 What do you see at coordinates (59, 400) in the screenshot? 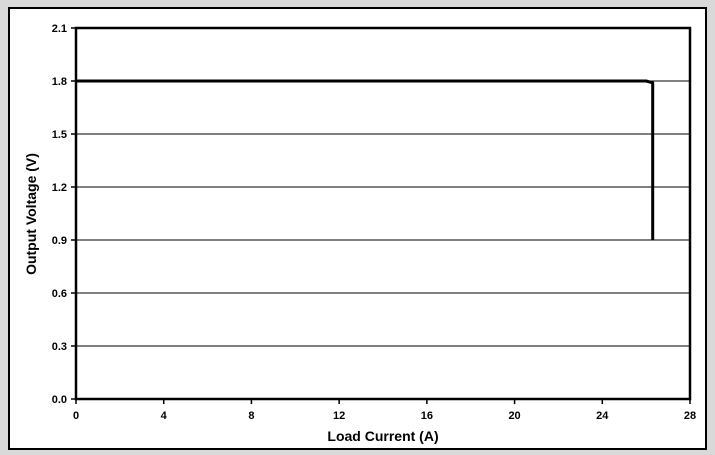
I see `y-tick-label: 0.0` at bounding box center [59, 400].